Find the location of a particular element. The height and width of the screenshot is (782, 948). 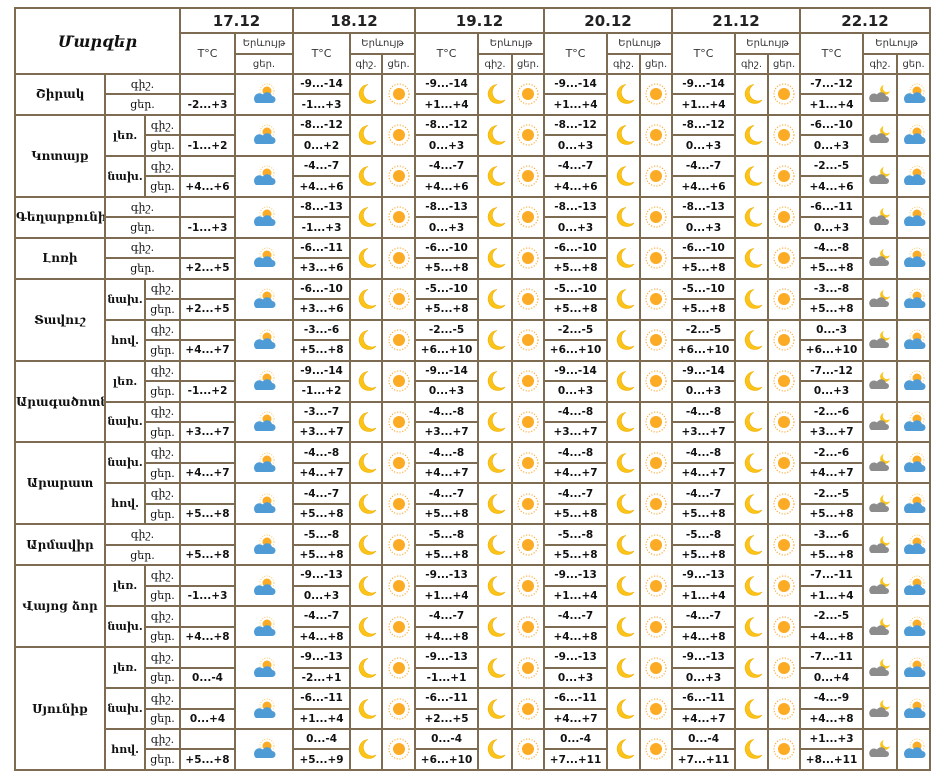

temp-night: -7...-11 is located at coordinates (832, 575).